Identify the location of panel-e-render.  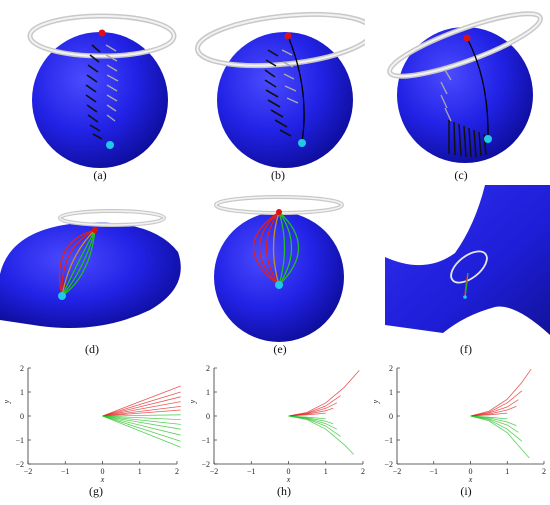
(279, 268).